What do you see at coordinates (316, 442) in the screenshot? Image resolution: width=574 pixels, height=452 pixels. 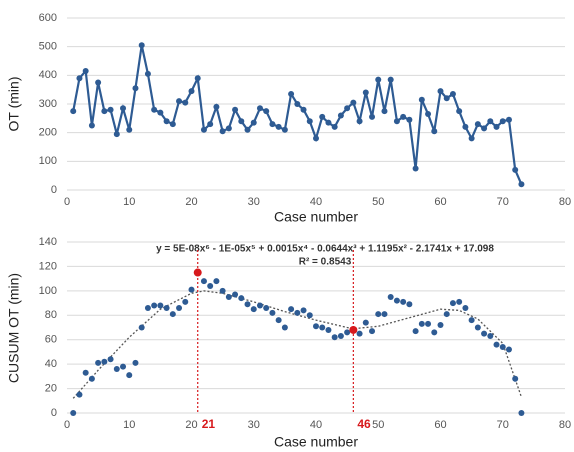 I see `x-axis-title: Case number` at bounding box center [316, 442].